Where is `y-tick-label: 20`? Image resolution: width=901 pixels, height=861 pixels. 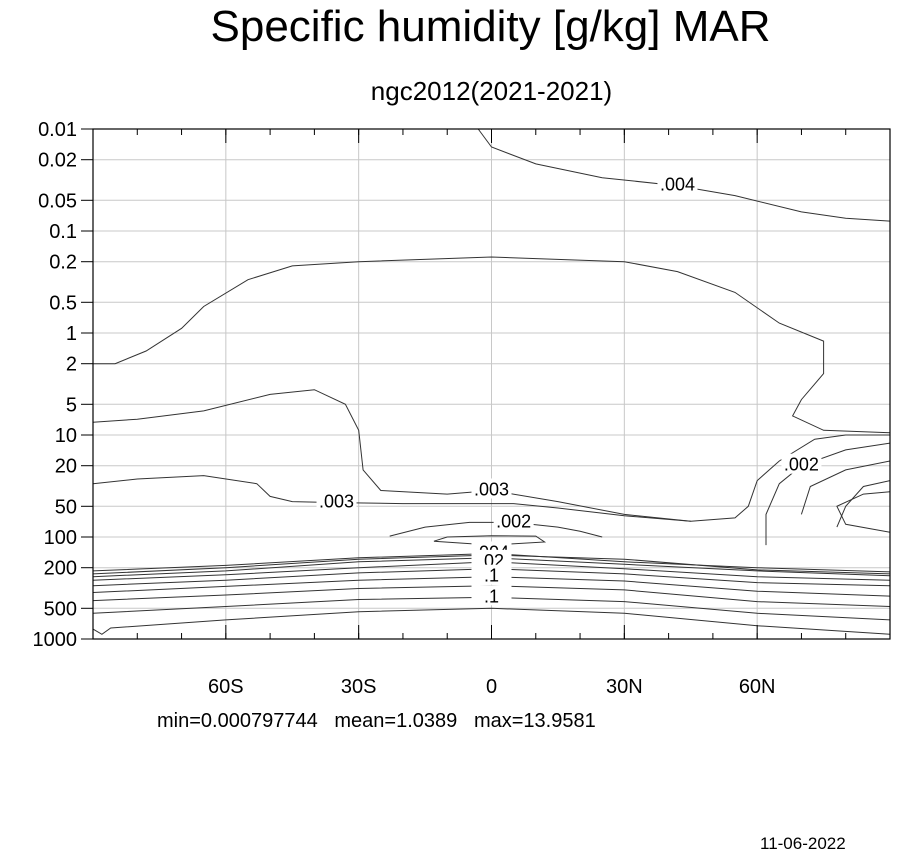 y-tick-label: 20 is located at coordinates (66, 467).